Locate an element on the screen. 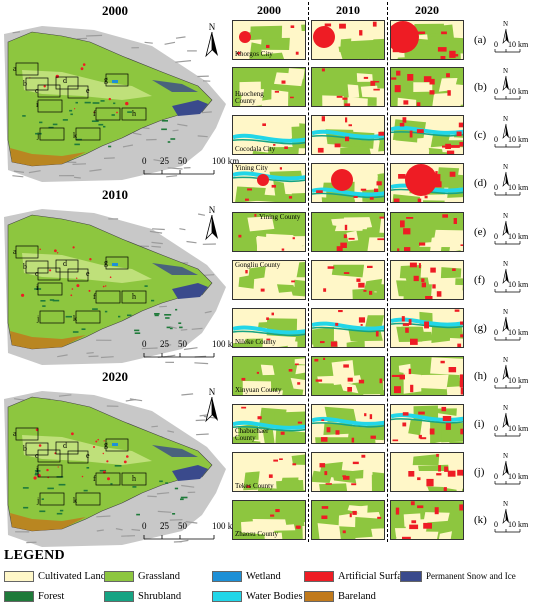 Image resolution: width=550 pixels, height=605 pixels. column-title-2020: 2020 is located at coordinates (427, 10).